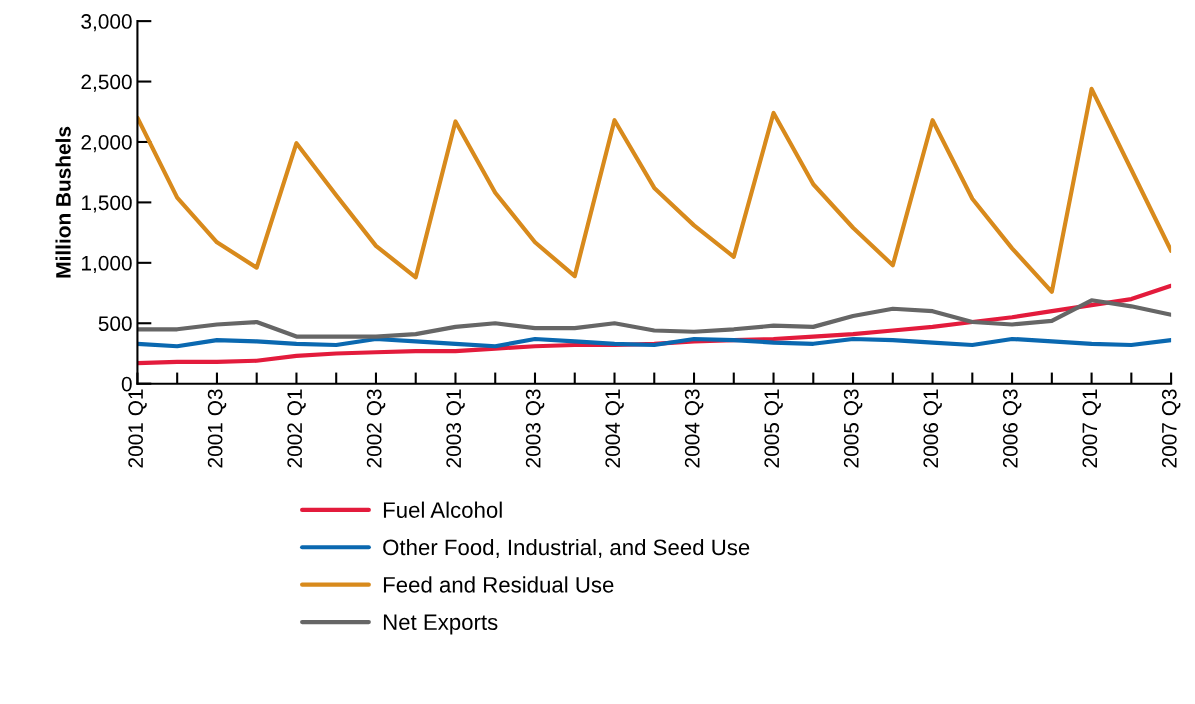 This screenshot has height=704, width=1195. What do you see at coordinates (1012, 428) in the screenshot?
I see `x-tick-label: 2006 Q3` at bounding box center [1012, 428].